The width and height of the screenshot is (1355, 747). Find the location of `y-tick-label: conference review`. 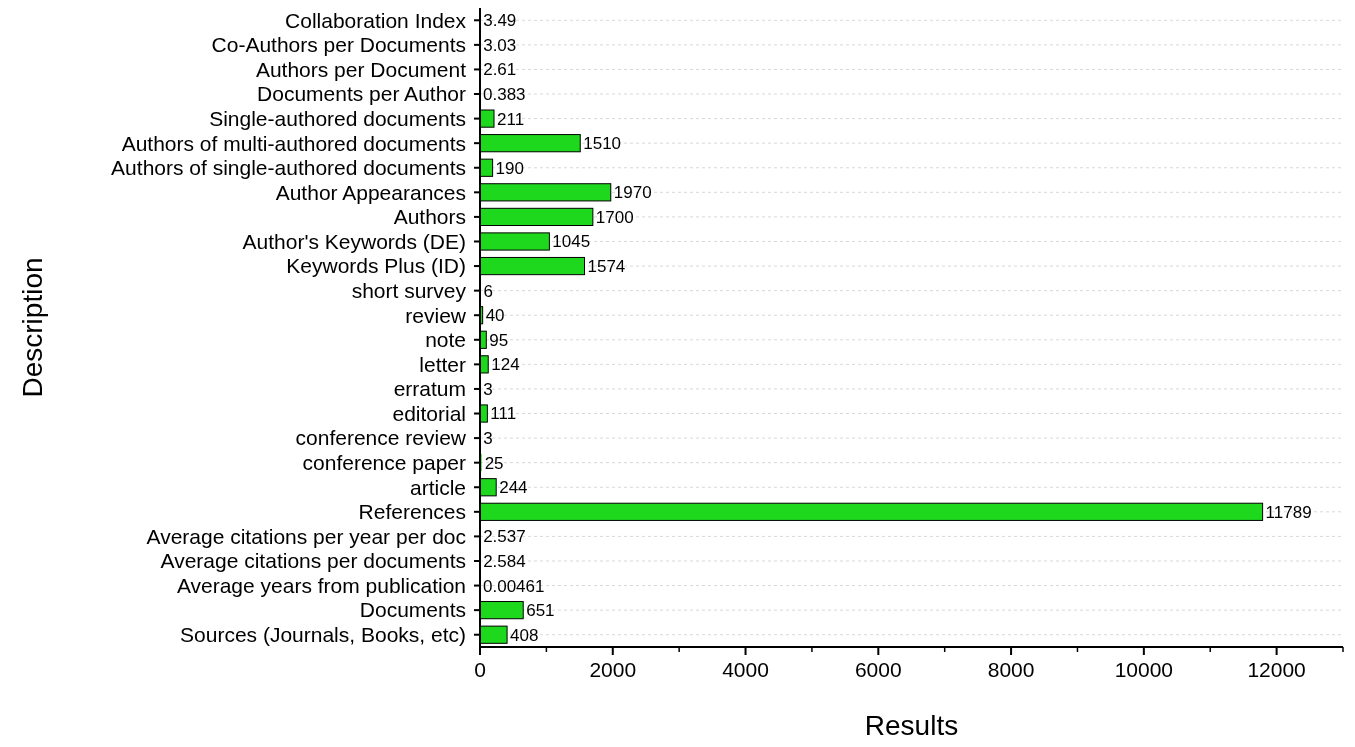

y-tick-label: conference review is located at coordinates (381, 438).